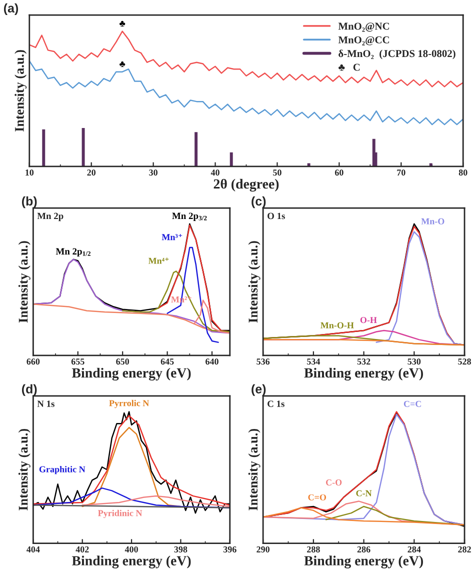 Image resolution: width=474 pixels, height=578 pixels. I want to click on text: (e), so click(259, 390).